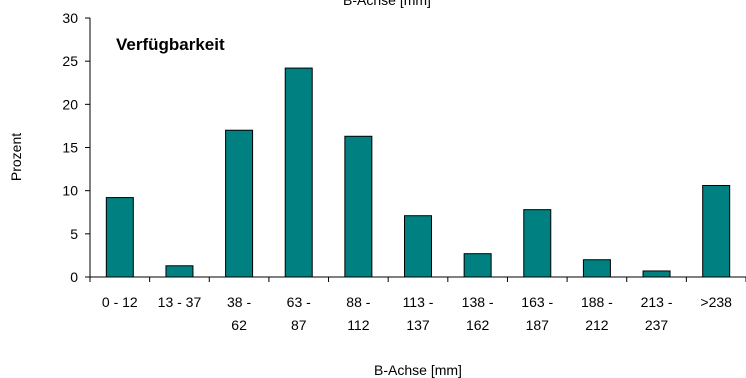 The image size is (746, 378). Describe the element at coordinates (239, 313) in the screenshot. I see `x-tick-label: 38 -62` at that location.